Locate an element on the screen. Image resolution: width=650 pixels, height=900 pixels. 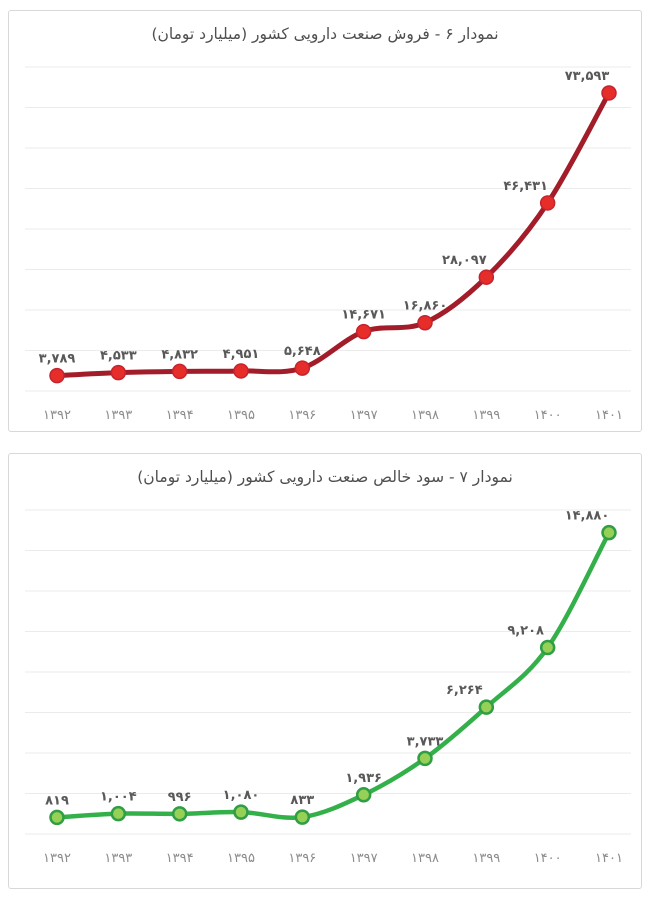
data-point-value-label: ۴,۸۳۲ is located at coordinates (179, 354).